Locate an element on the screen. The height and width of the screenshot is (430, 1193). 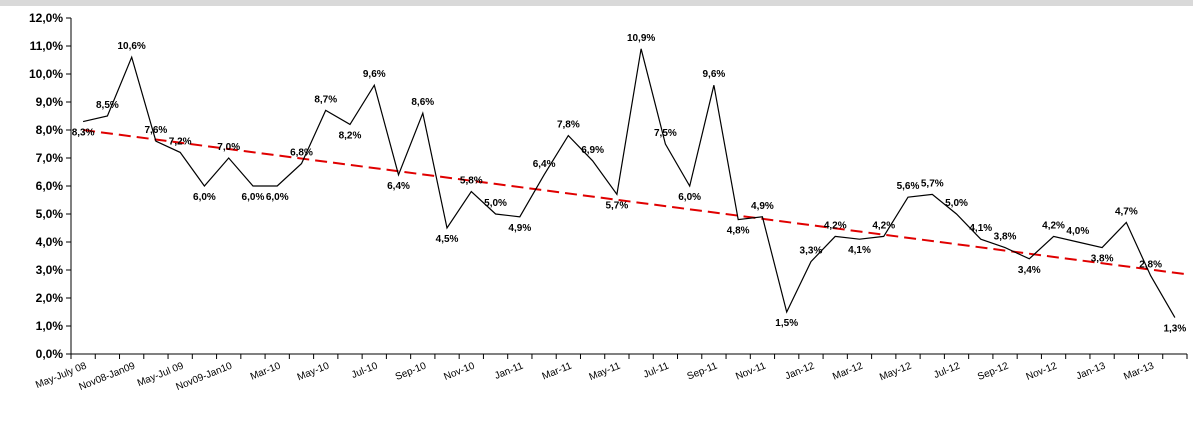
x-tick-label: Jul-11 is located at coordinates (656, 370).